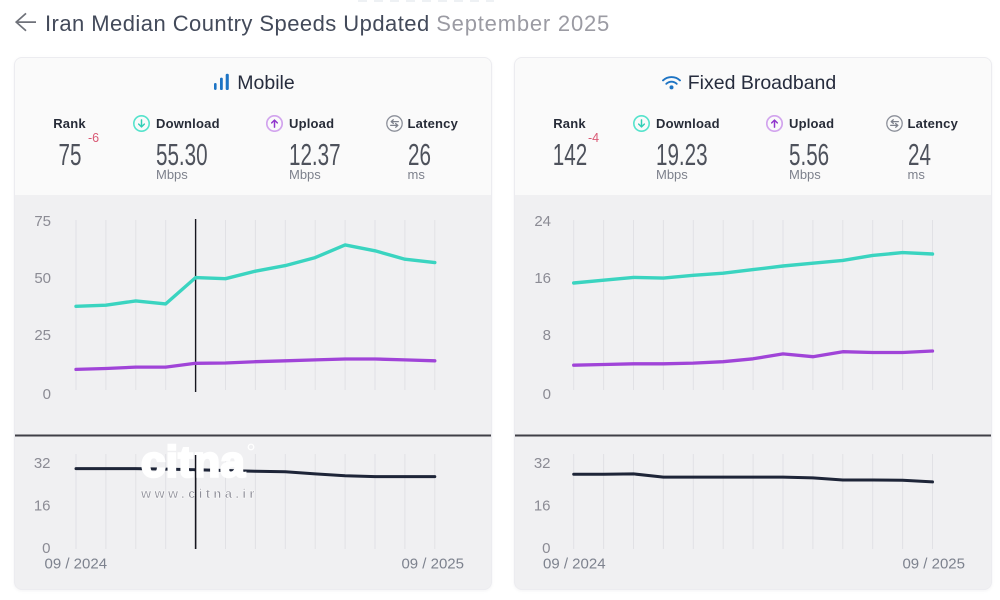 The width and height of the screenshot is (1000, 600). What do you see at coordinates (42, 335) in the screenshot?
I see `svg-text: 25` at bounding box center [42, 335].